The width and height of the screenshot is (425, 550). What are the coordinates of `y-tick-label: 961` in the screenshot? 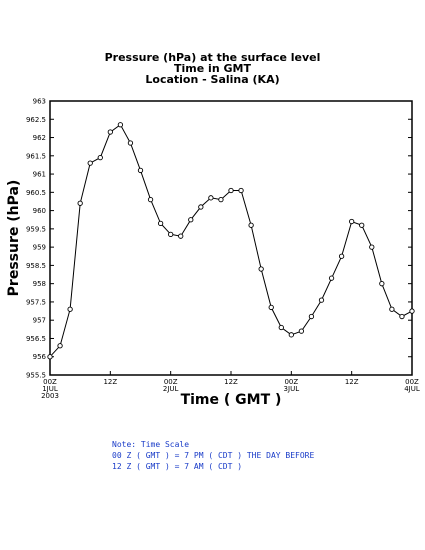 It's located at (39, 175).